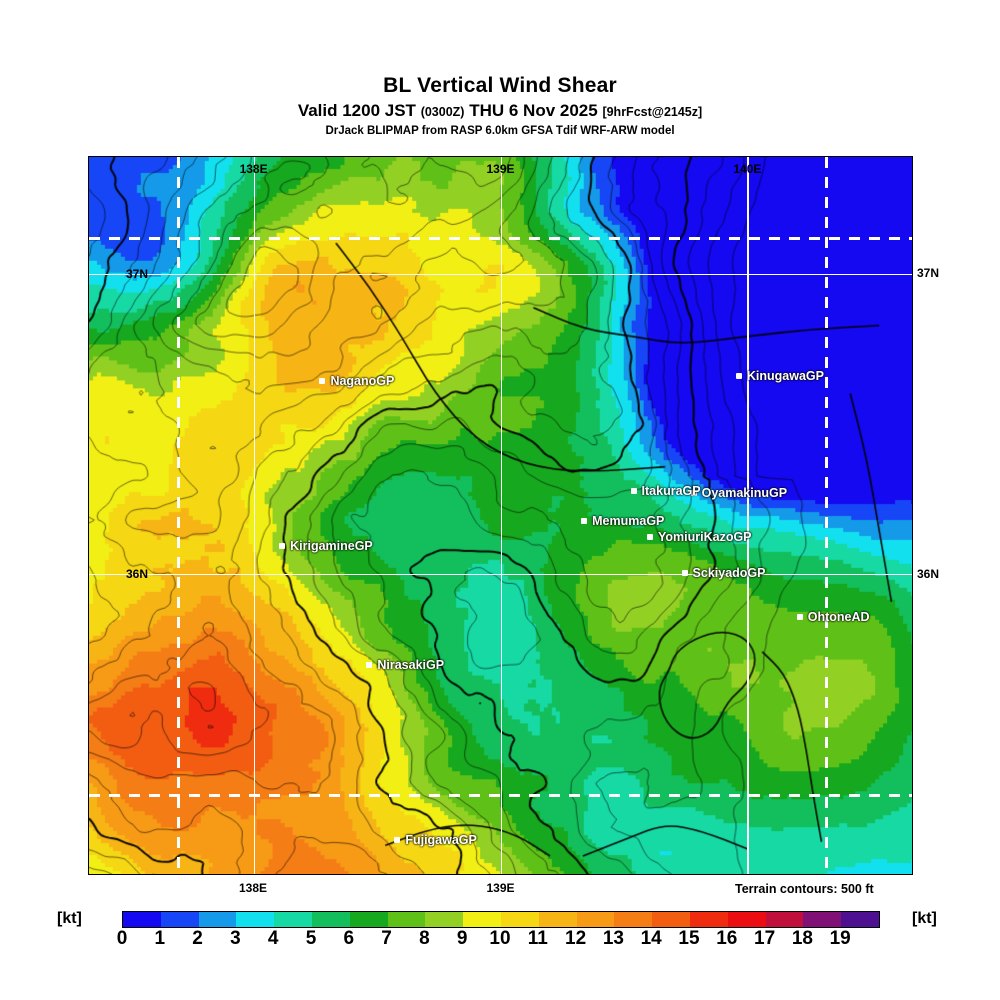 This screenshot has height=1000, width=1000. I want to click on station-marker-kinugawagp: KinugawaGP, so click(779, 375).